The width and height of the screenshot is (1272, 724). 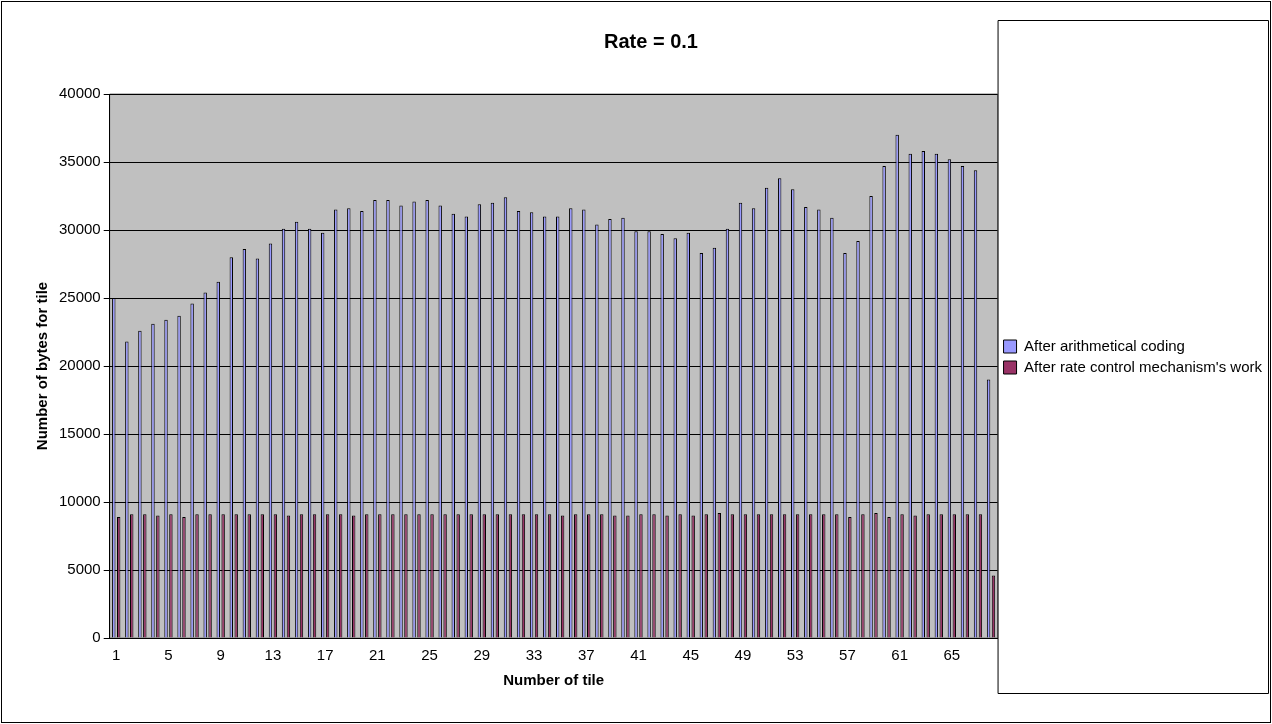 I want to click on y-tick-label: 25000, so click(x=79, y=297).